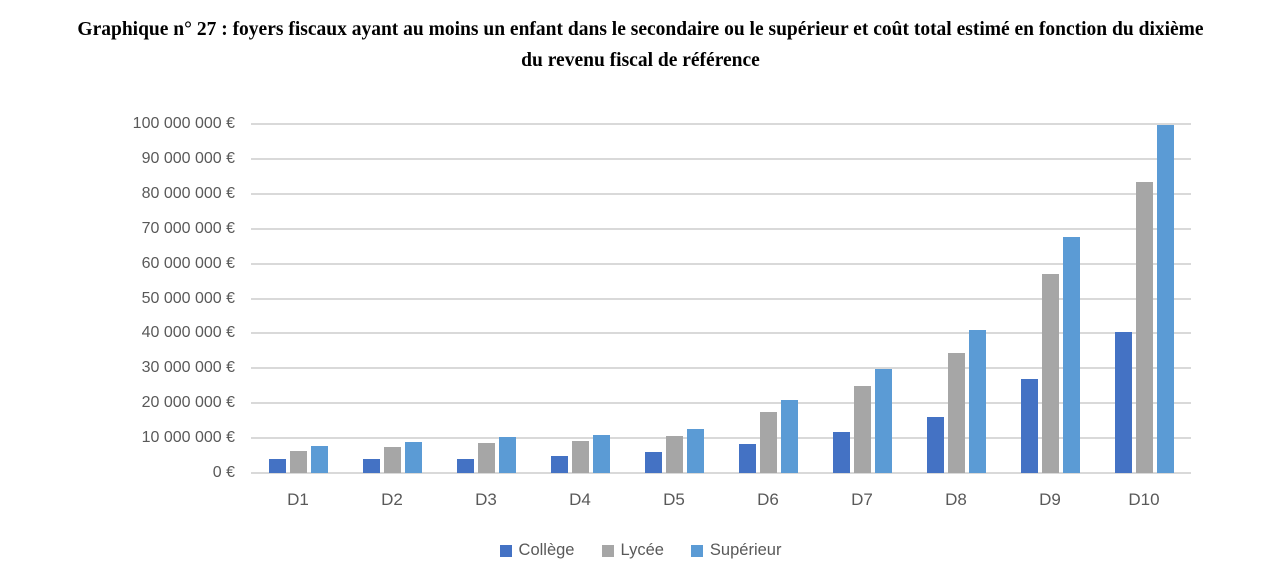 The height and width of the screenshot is (585, 1281). Describe the element at coordinates (188, 263) in the screenshot. I see `y-tick-label: 60 000 000 €` at that location.